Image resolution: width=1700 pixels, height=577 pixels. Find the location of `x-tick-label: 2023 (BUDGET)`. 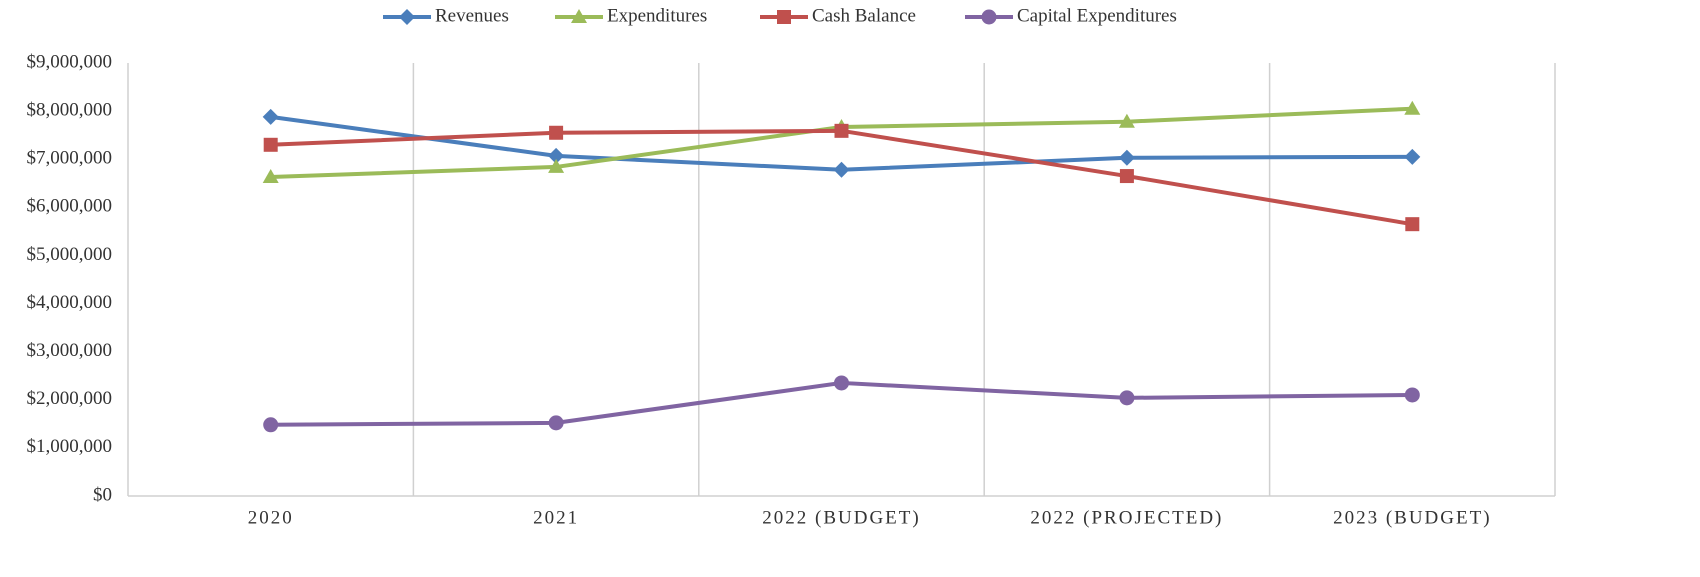

x-tick-label: 2023 (BUDGET) is located at coordinates (1412, 517).